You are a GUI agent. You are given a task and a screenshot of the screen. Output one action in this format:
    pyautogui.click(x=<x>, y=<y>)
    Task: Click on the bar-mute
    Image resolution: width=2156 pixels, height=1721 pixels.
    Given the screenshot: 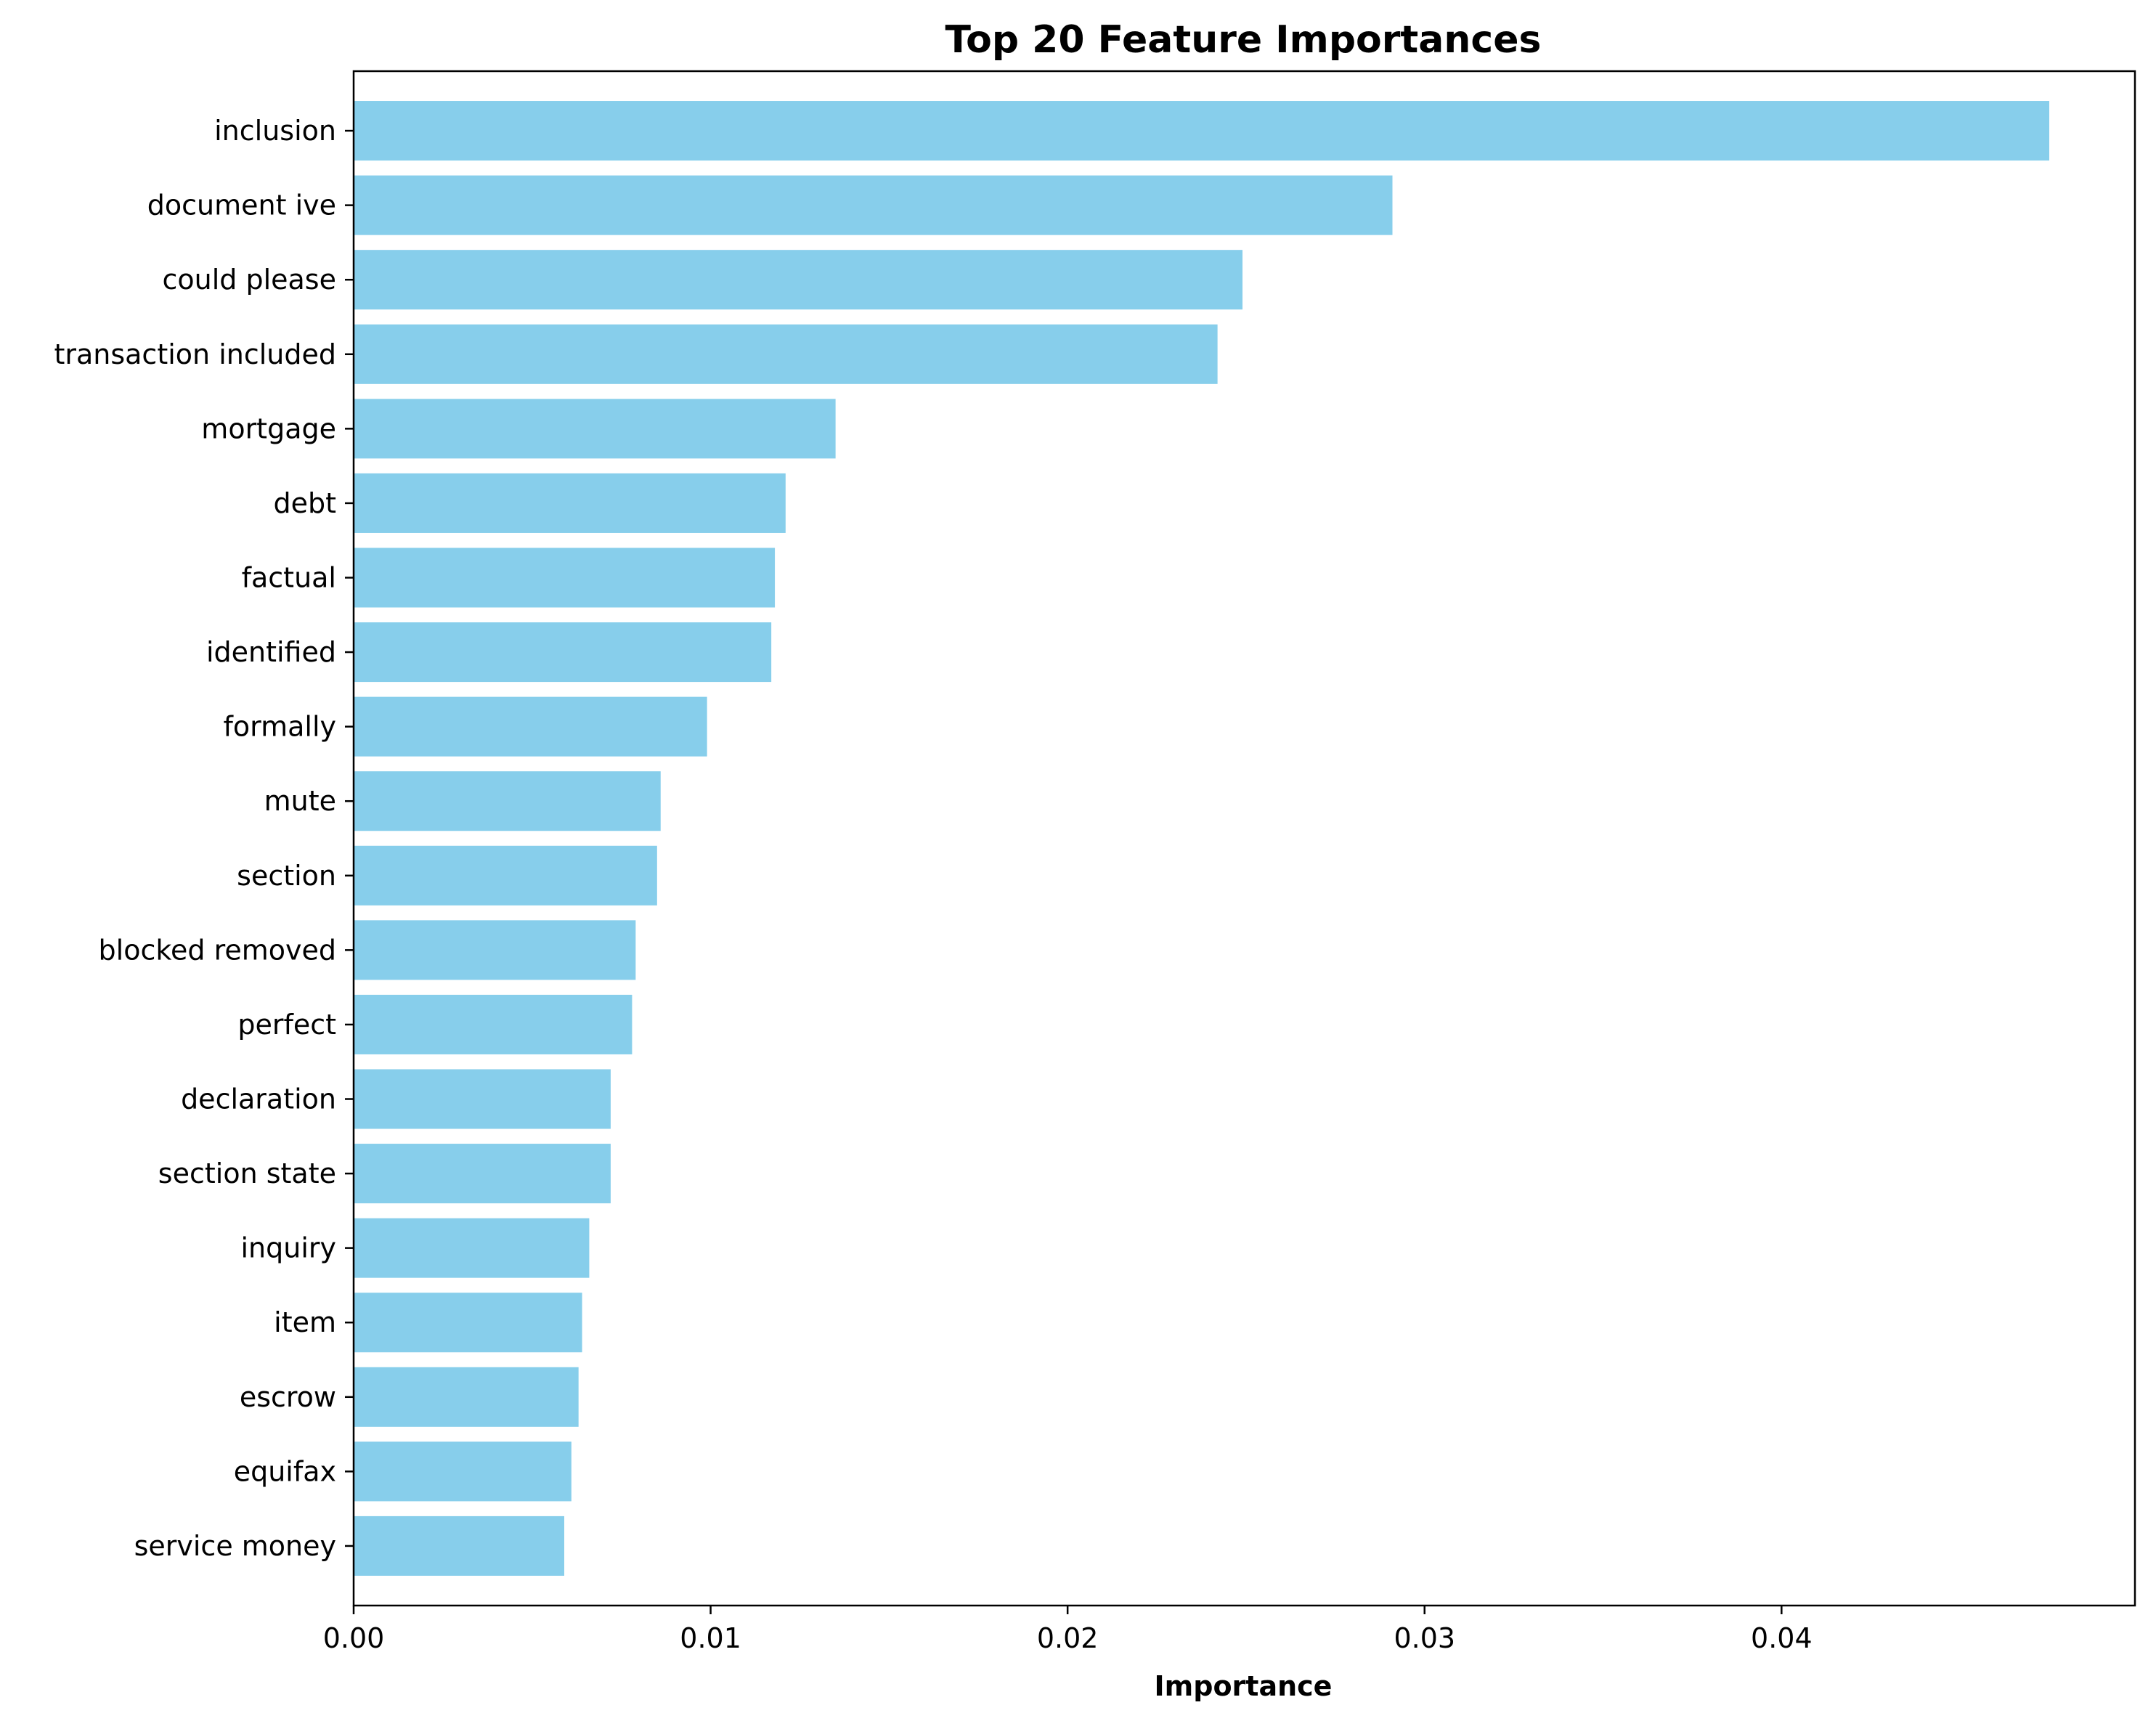 What is the action you would take?
    pyautogui.click(x=507, y=801)
    